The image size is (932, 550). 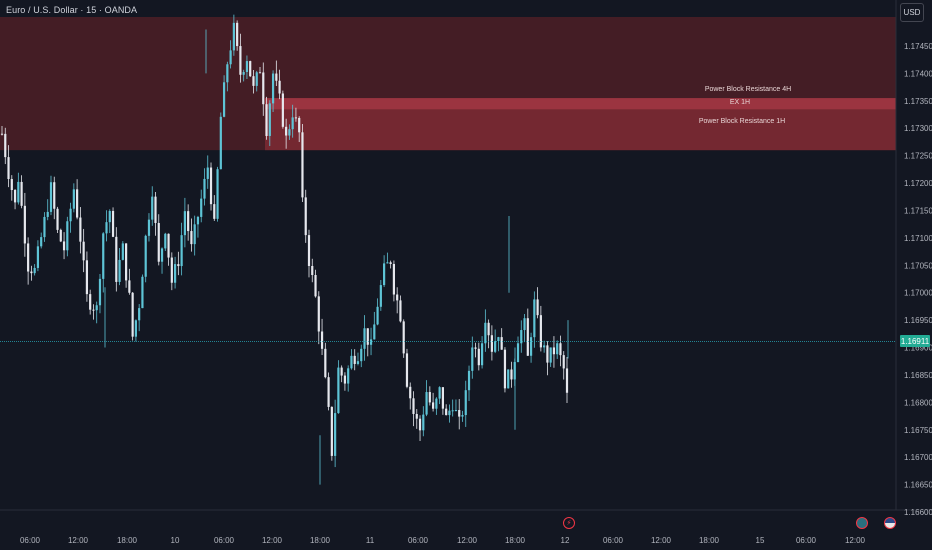 What do you see at coordinates (918, 265) in the screenshot?
I see `y-tick-label: 1.17050` at bounding box center [918, 265].